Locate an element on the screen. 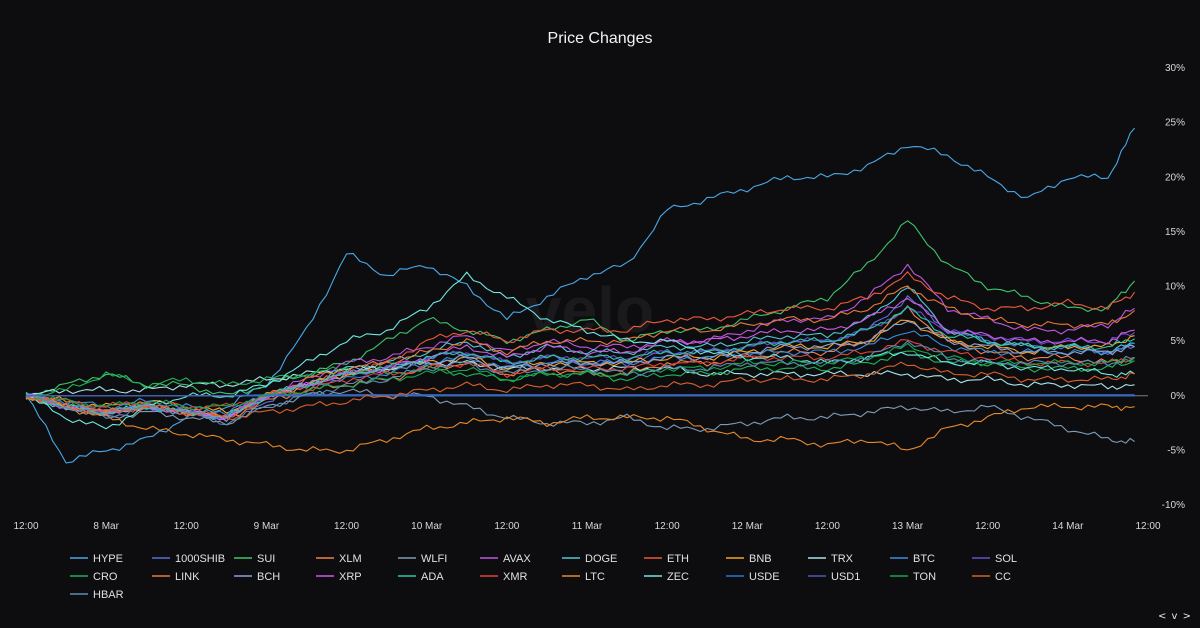 This screenshot has width=1200, height=628. y-tick-label: 10% is located at coordinates (1175, 287).